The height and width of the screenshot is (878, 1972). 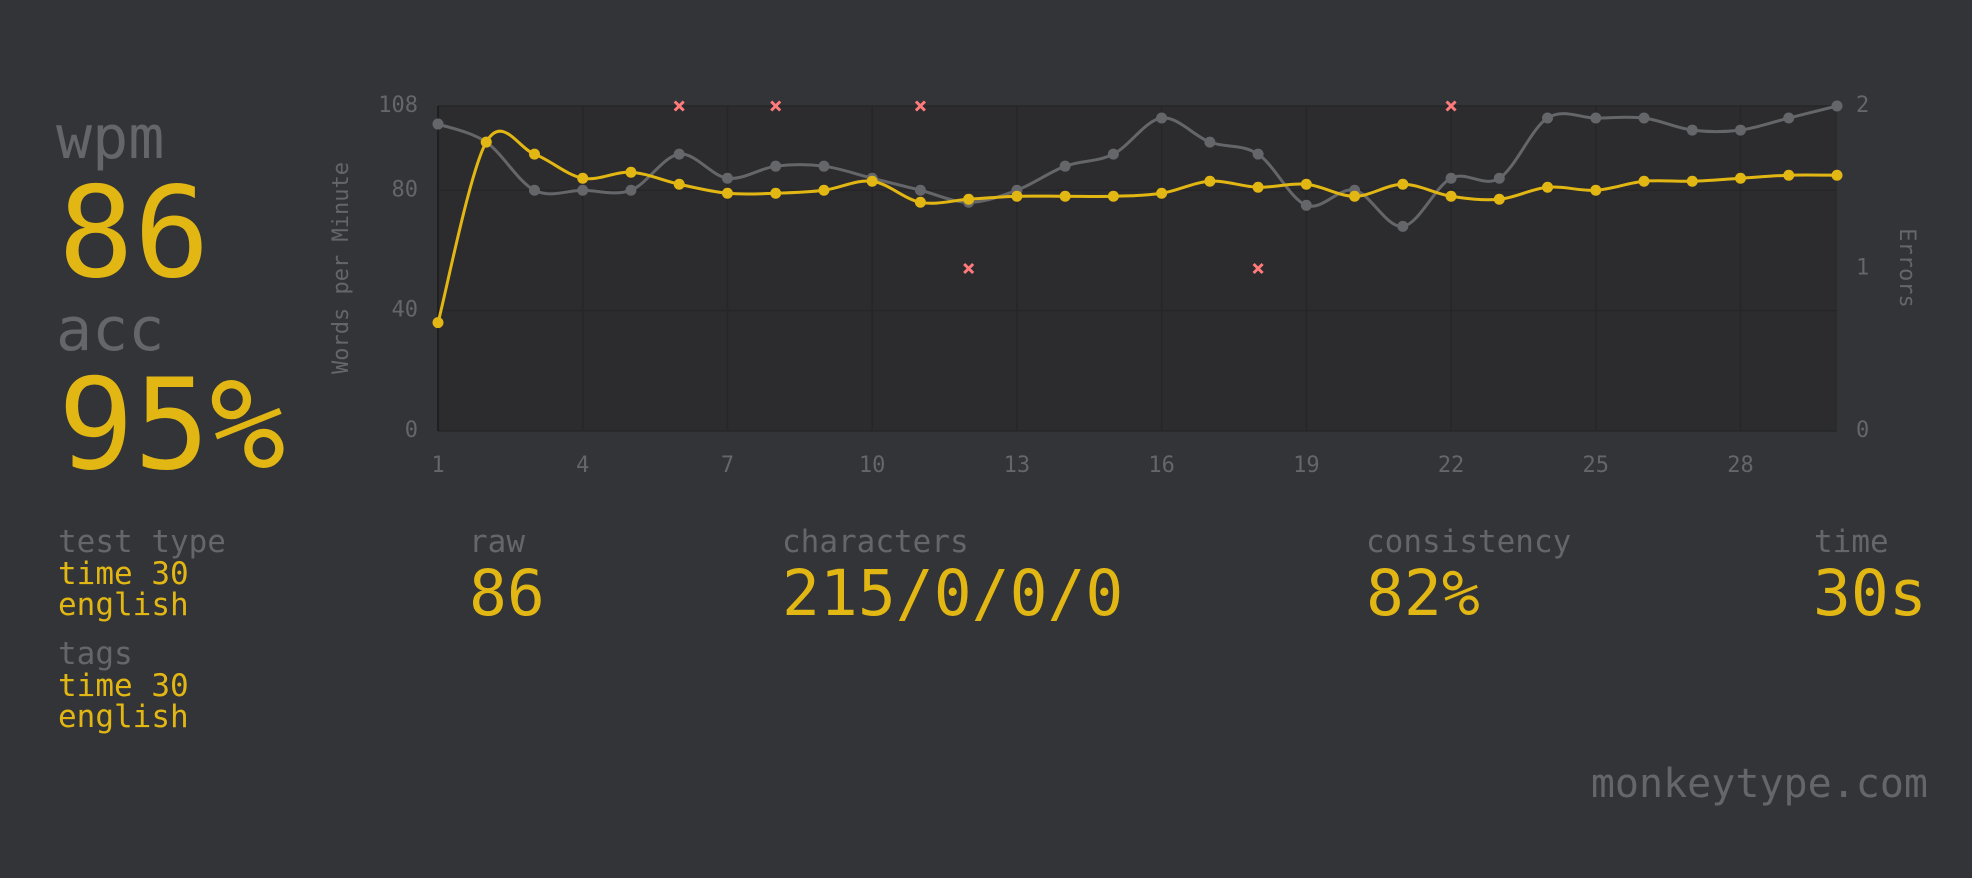 What do you see at coordinates (398, 105) in the screenshot?
I see `y-tick-label: 108` at bounding box center [398, 105].